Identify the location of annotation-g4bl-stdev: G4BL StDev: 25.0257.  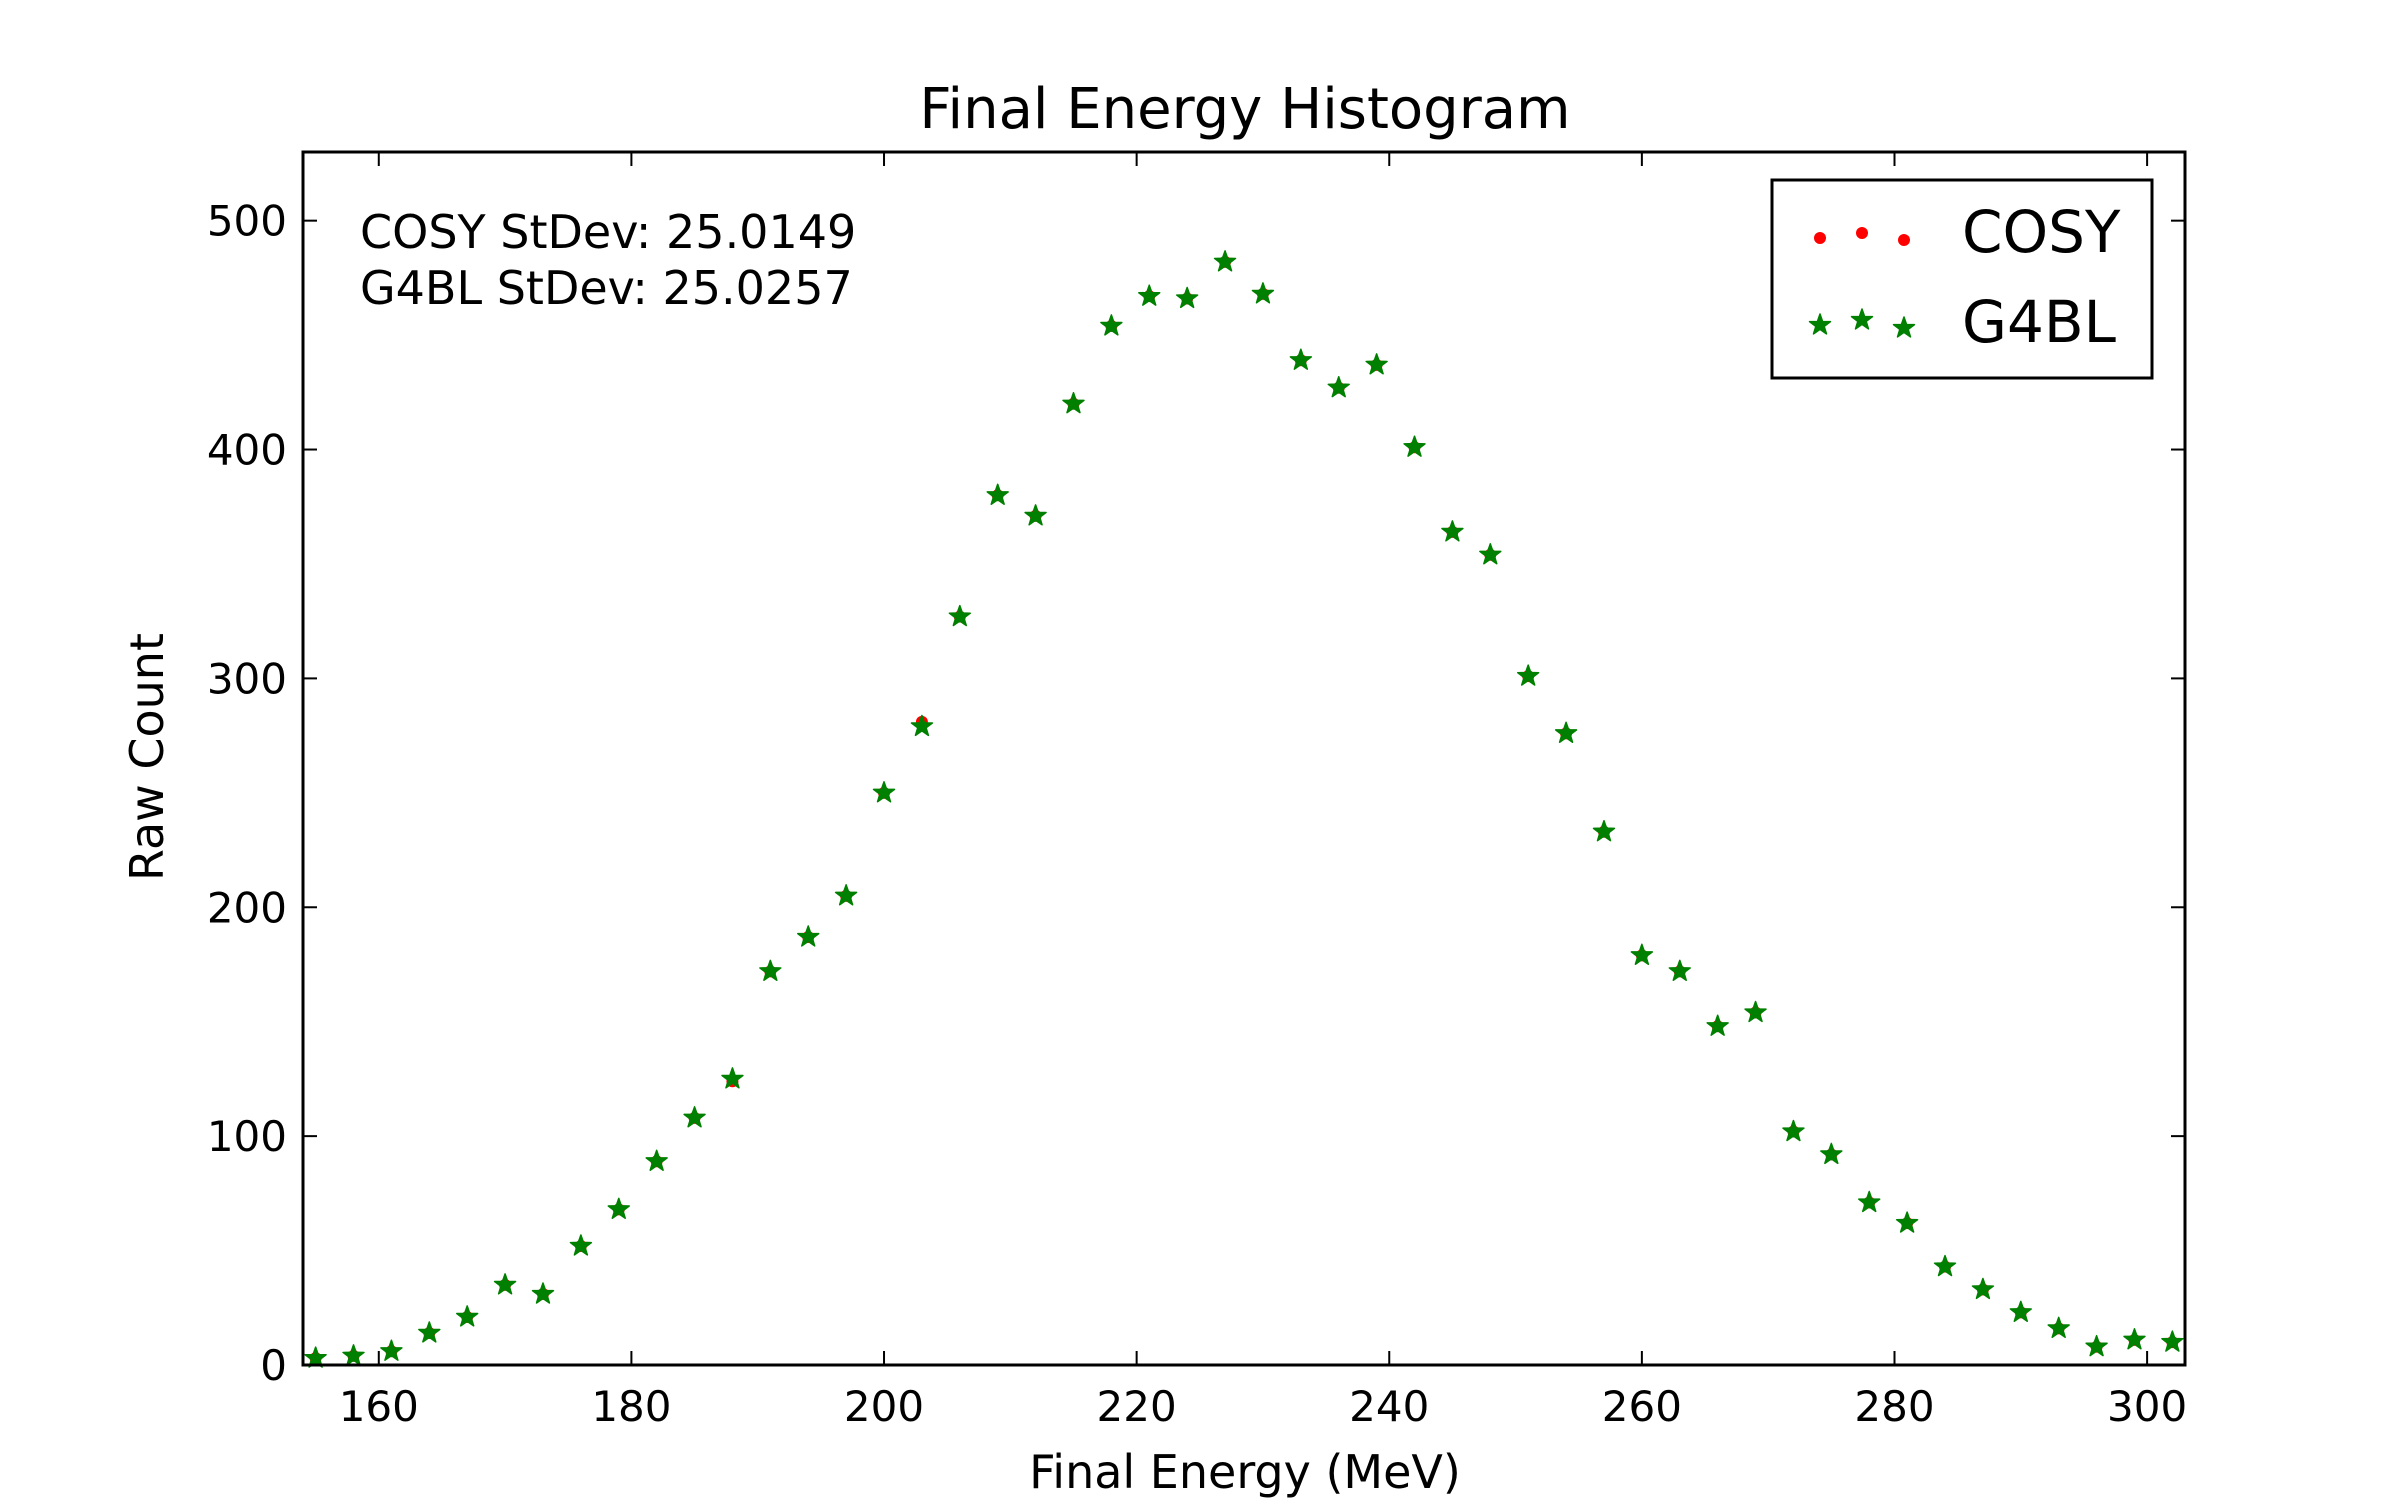
(606, 288).